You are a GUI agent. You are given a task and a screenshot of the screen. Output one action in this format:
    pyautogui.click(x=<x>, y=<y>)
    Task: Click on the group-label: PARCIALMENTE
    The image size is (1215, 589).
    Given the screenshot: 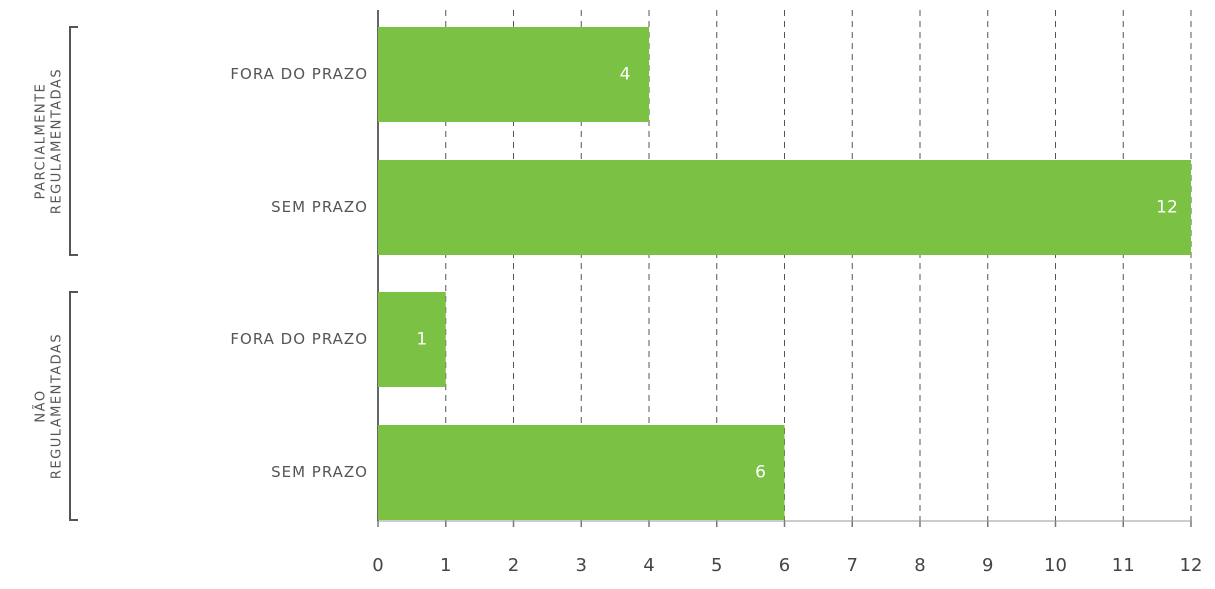 What is the action you would take?
    pyautogui.click(x=41, y=141)
    